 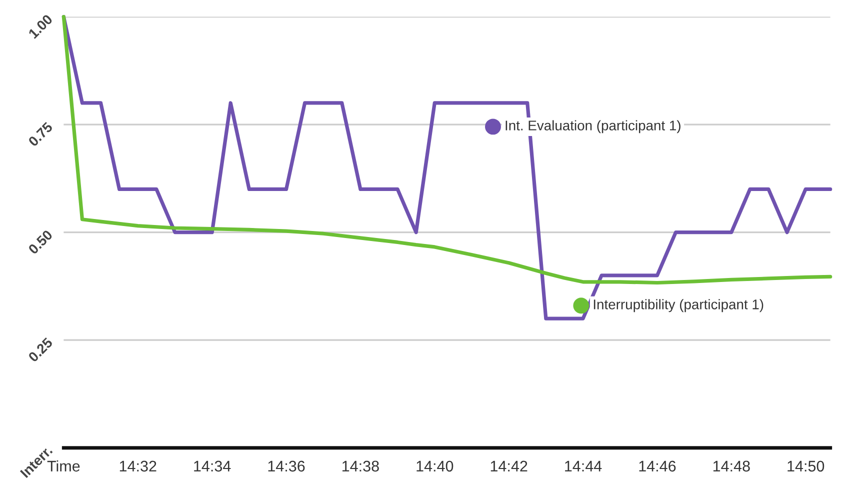 I want to click on x-tick-label: 14:44, so click(x=583, y=466).